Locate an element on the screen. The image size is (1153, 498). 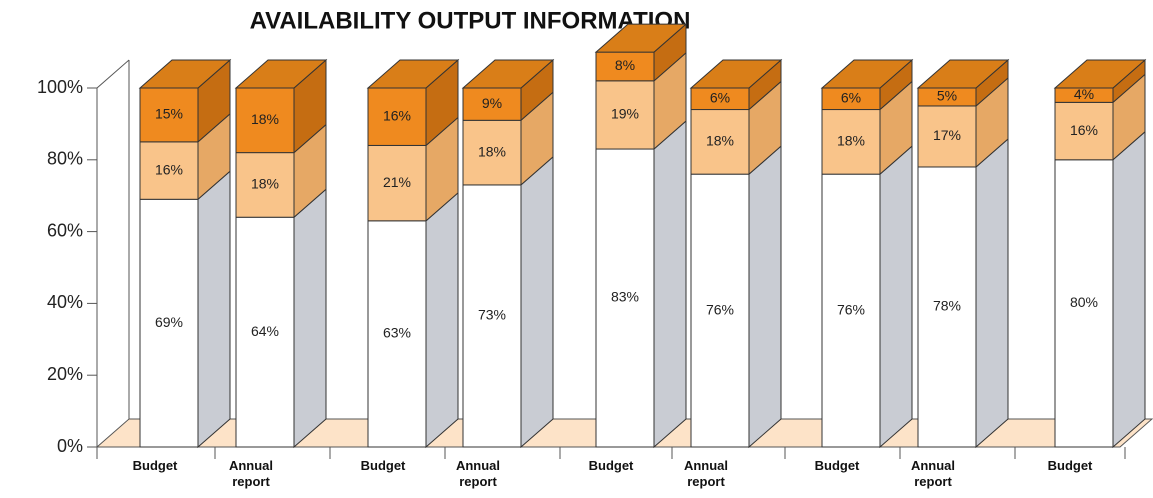
value-label: 73% is located at coordinates (492, 315).